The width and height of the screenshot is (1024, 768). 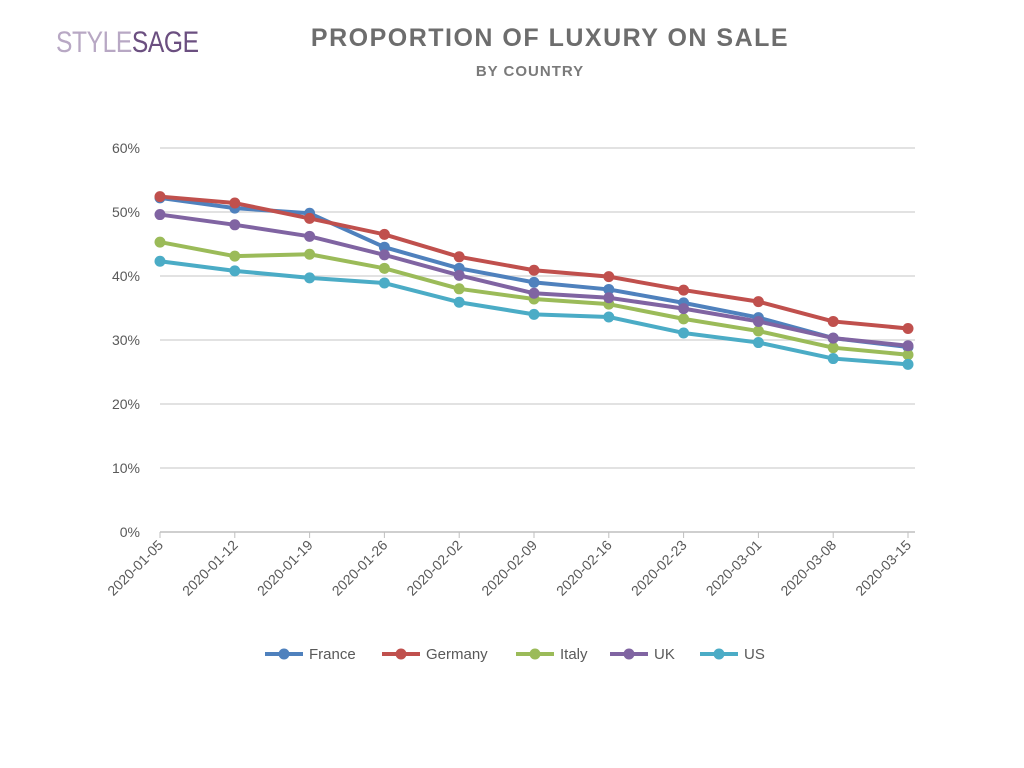 I want to click on y-tick-label: 60%, so click(x=126, y=148).